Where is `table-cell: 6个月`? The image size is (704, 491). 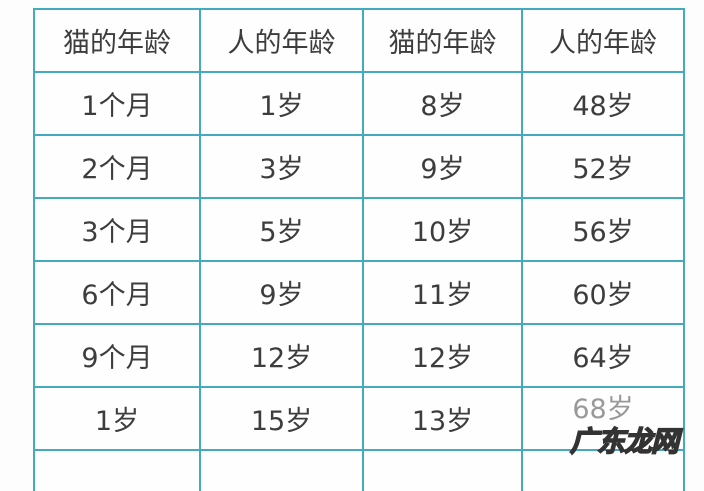 table-cell: 6个月 is located at coordinates (117, 292).